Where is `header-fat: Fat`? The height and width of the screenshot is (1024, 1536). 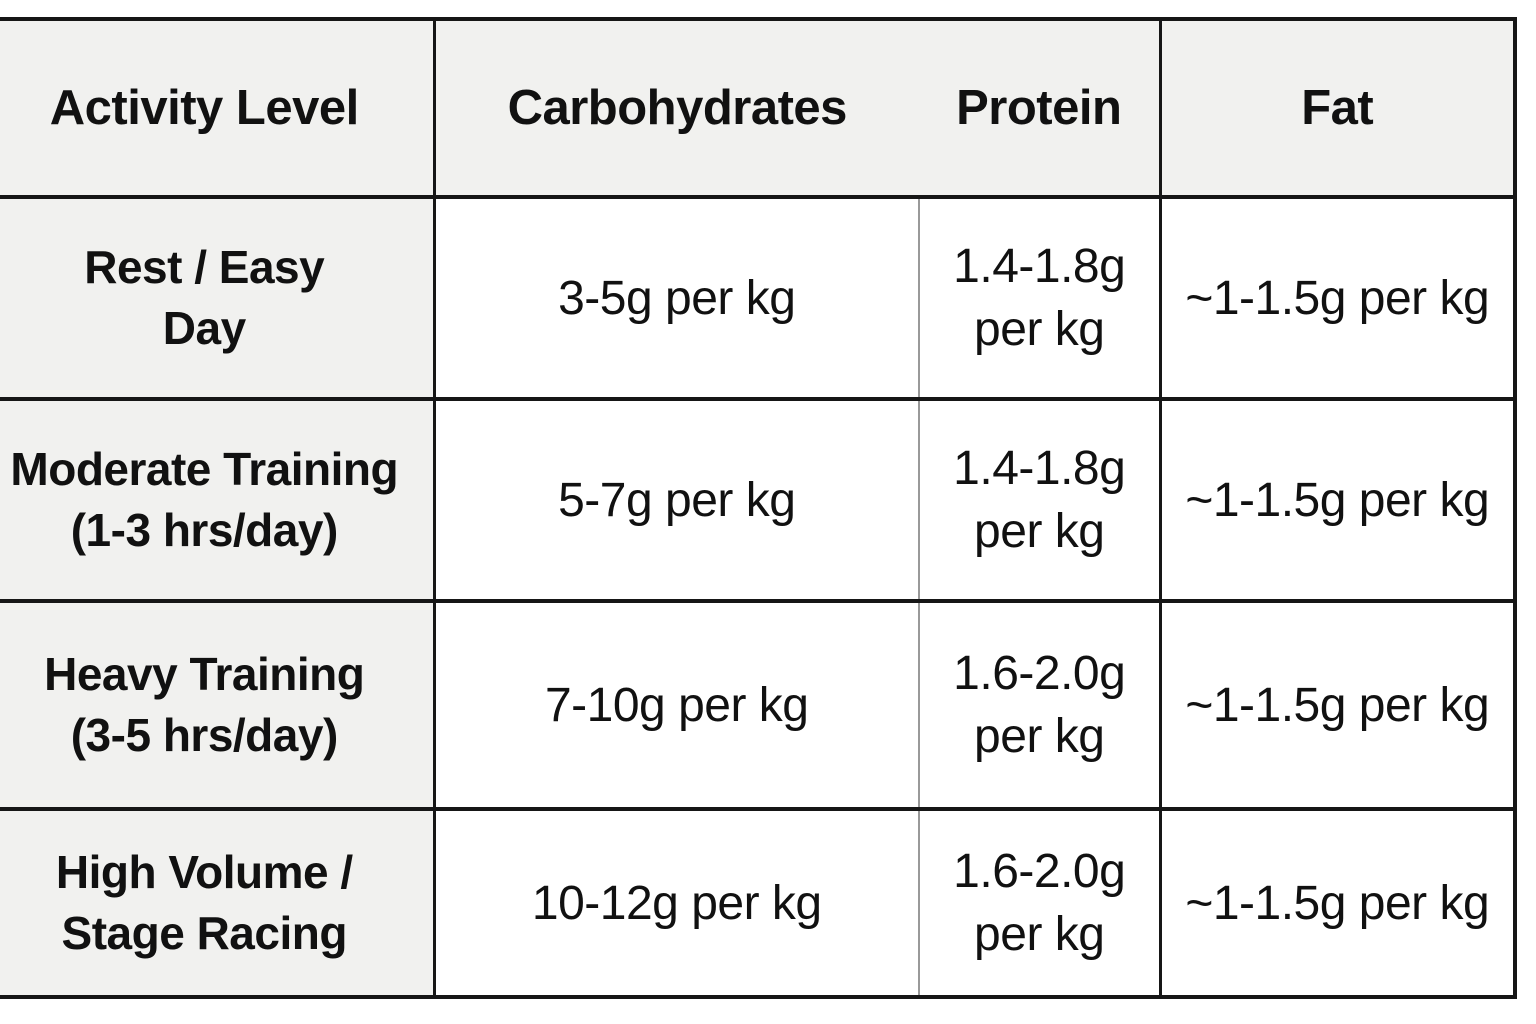 header-fat: Fat is located at coordinates (1336, 108).